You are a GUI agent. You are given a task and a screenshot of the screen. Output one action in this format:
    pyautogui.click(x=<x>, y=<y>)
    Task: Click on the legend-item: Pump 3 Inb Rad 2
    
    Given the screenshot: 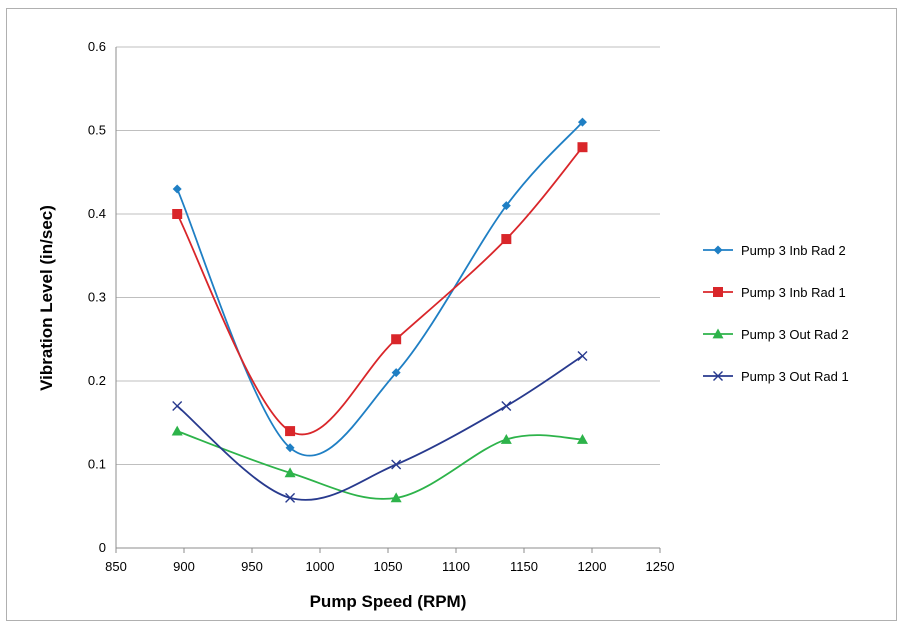 What is the action you would take?
    pyautogui.click(x=774, y=250)
    